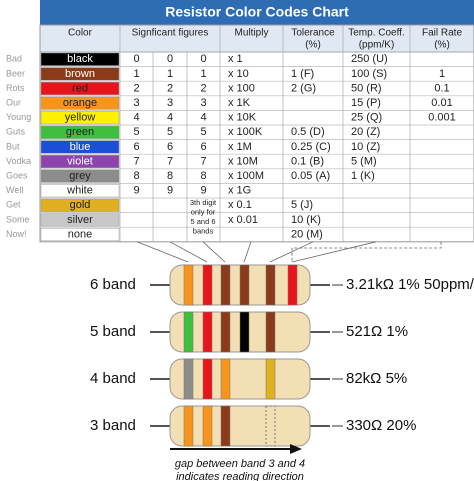 The height and width of the screenshot is (481, 474). I want to click on color-name: yellow, so click(80, 118).